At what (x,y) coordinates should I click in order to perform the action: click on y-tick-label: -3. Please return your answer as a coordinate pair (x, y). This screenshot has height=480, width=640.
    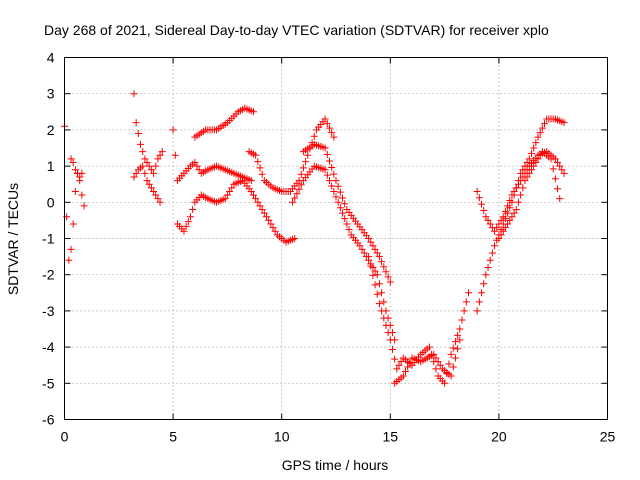
    Looking at the image, I should click on (48, 311).